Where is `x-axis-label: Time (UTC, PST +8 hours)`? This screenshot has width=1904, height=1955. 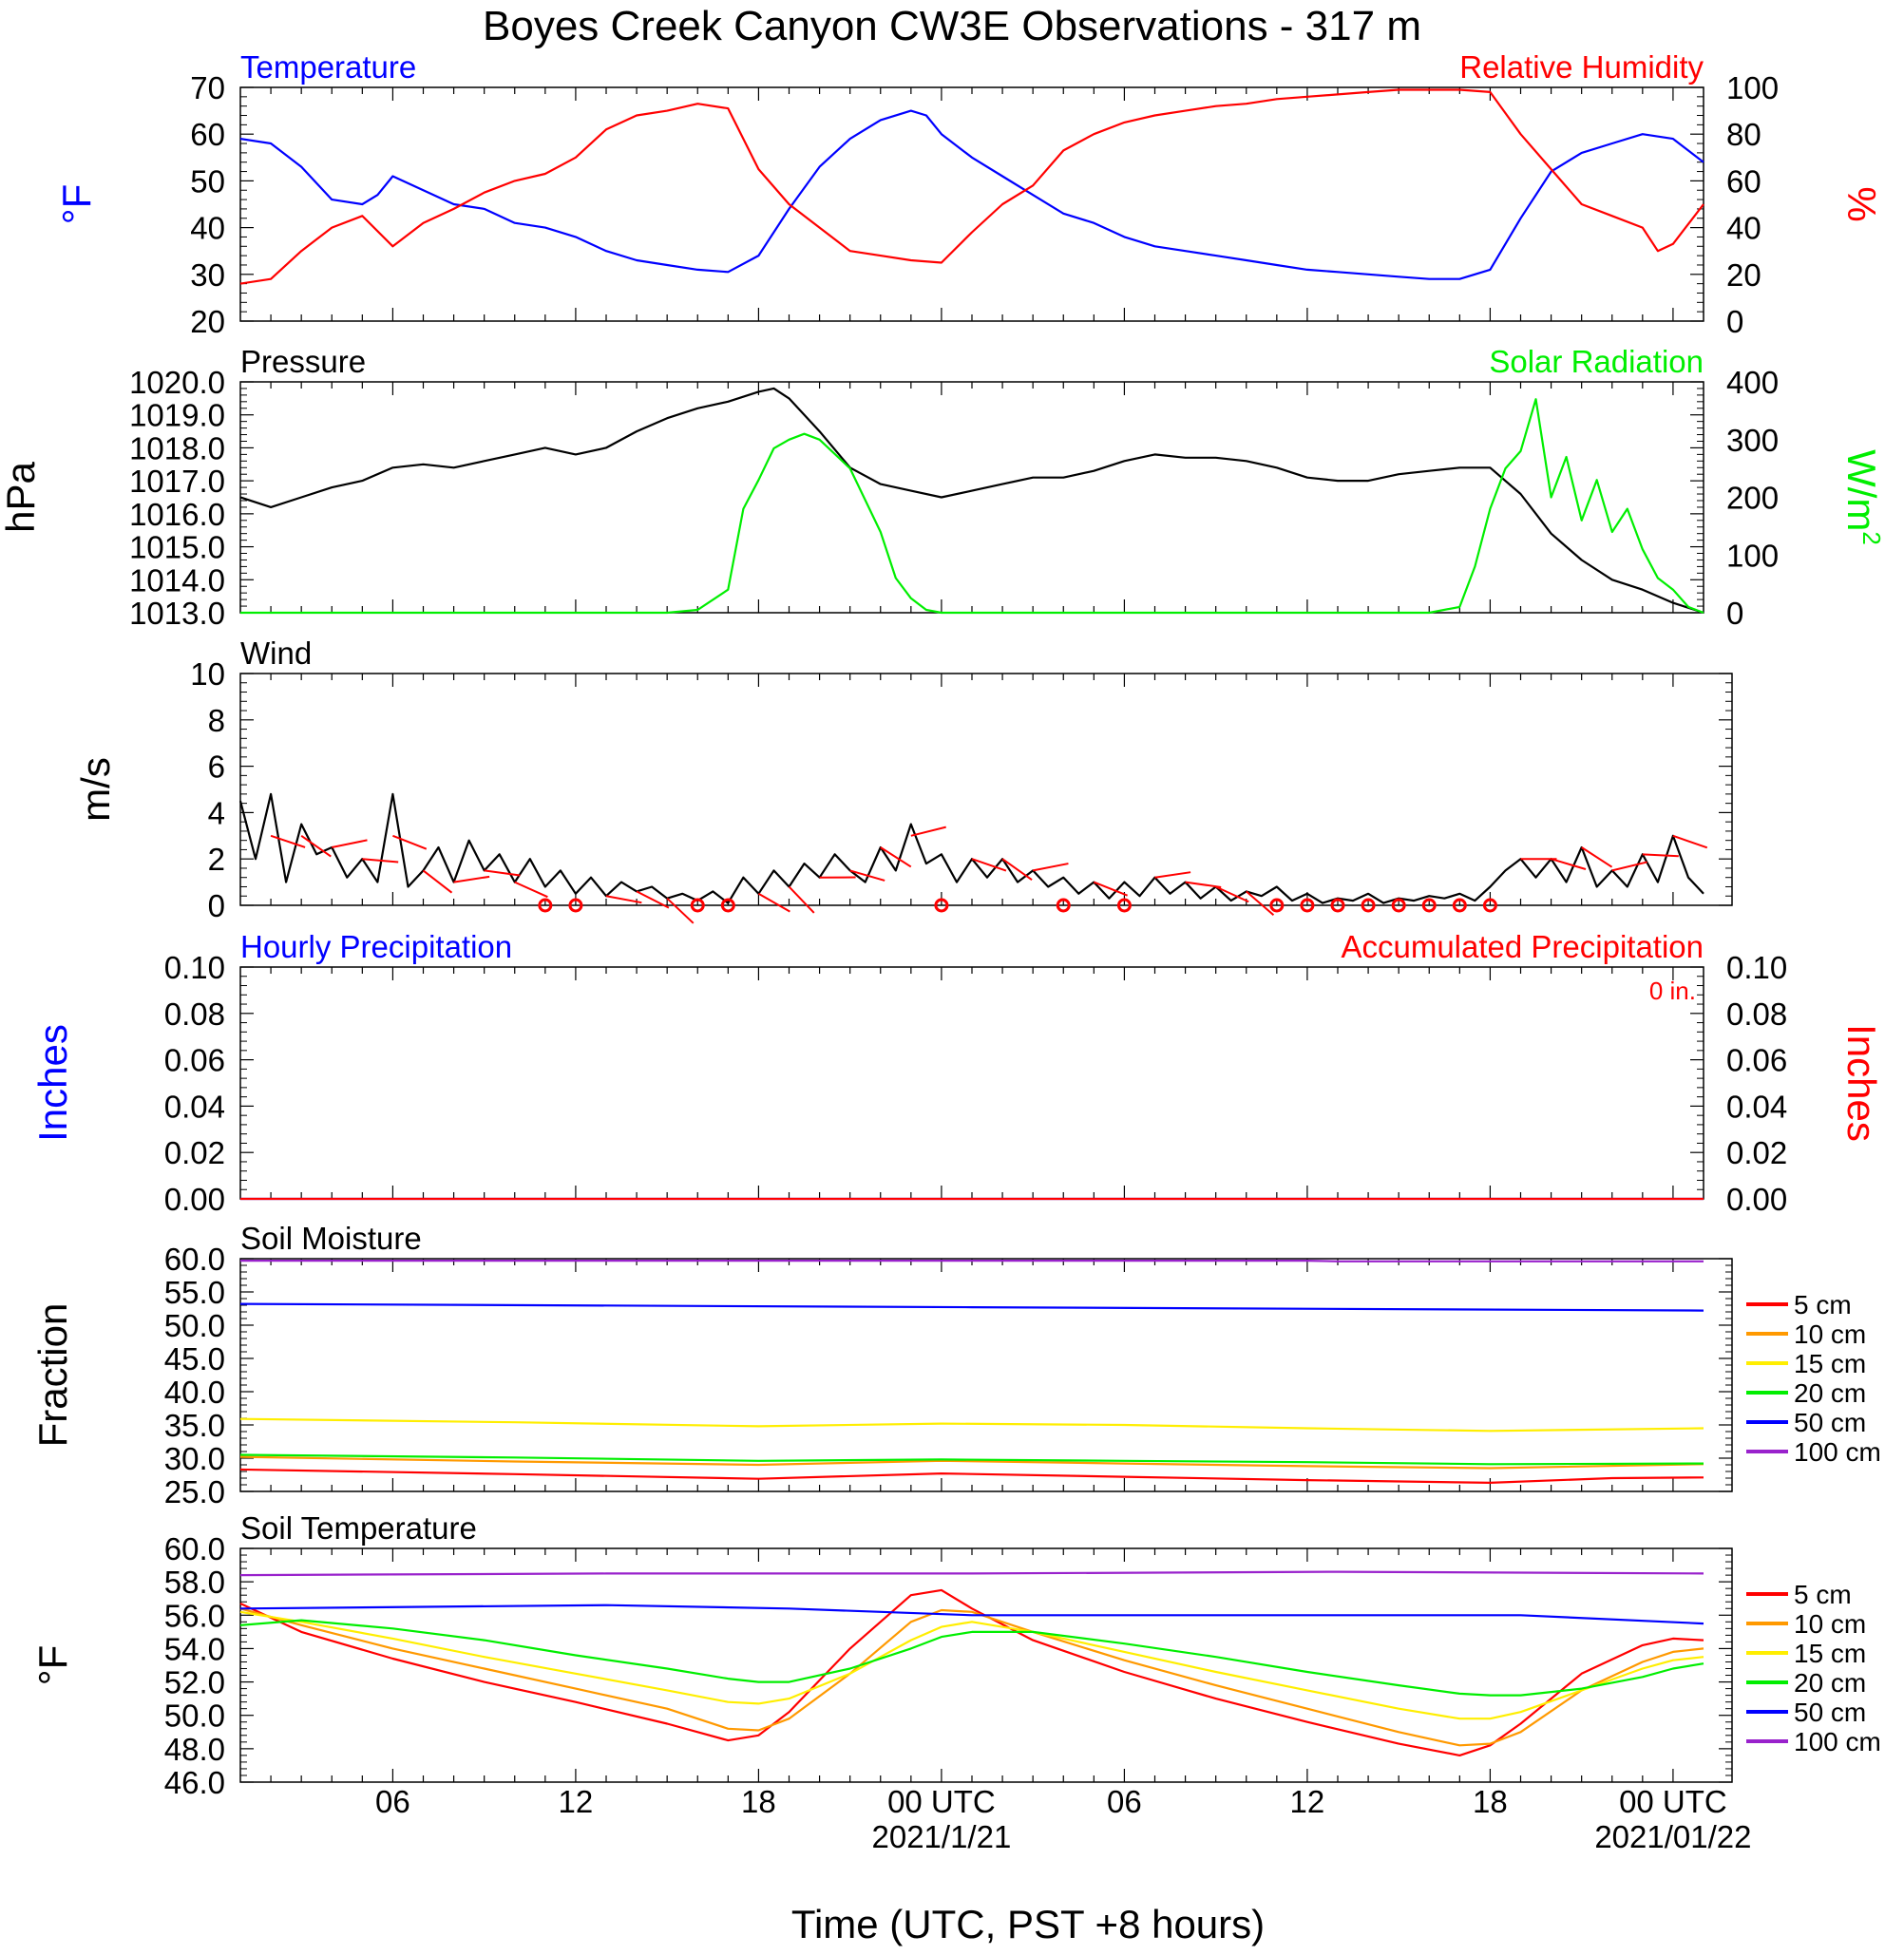 x-axis-label: Time (UTC, PST +8 hours) is located at coordinates (1028, 1924).